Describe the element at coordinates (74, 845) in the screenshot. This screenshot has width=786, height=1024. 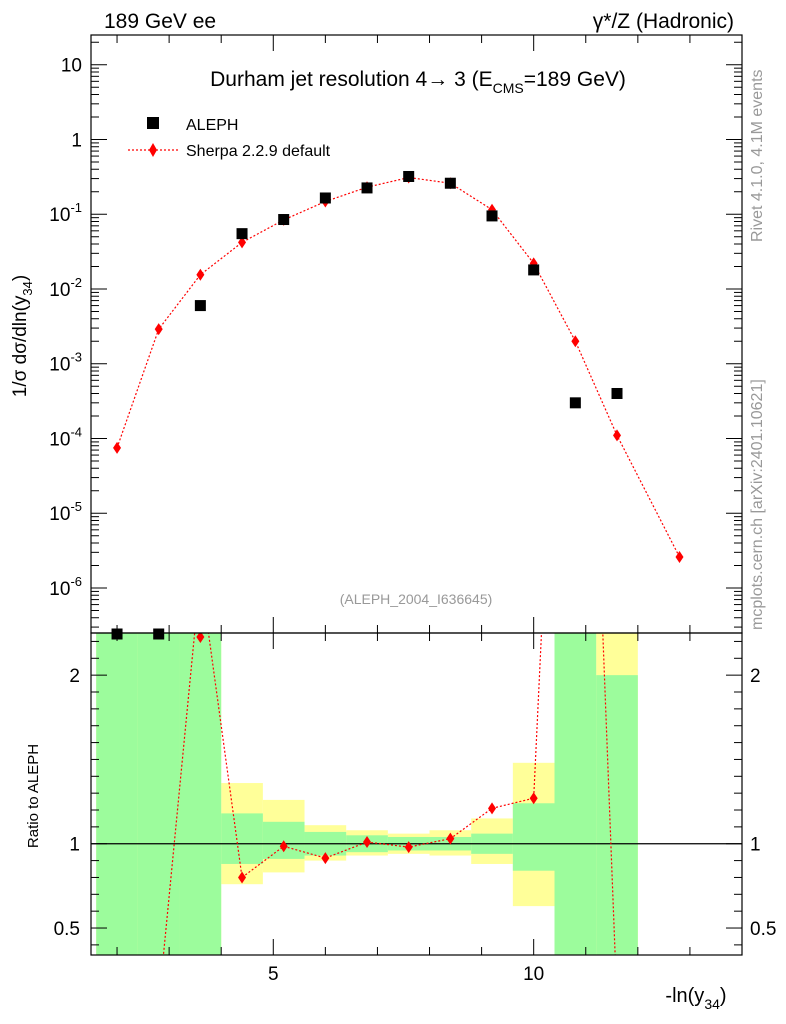
I see `ratio-y-tick-label-left: 1` at that location.